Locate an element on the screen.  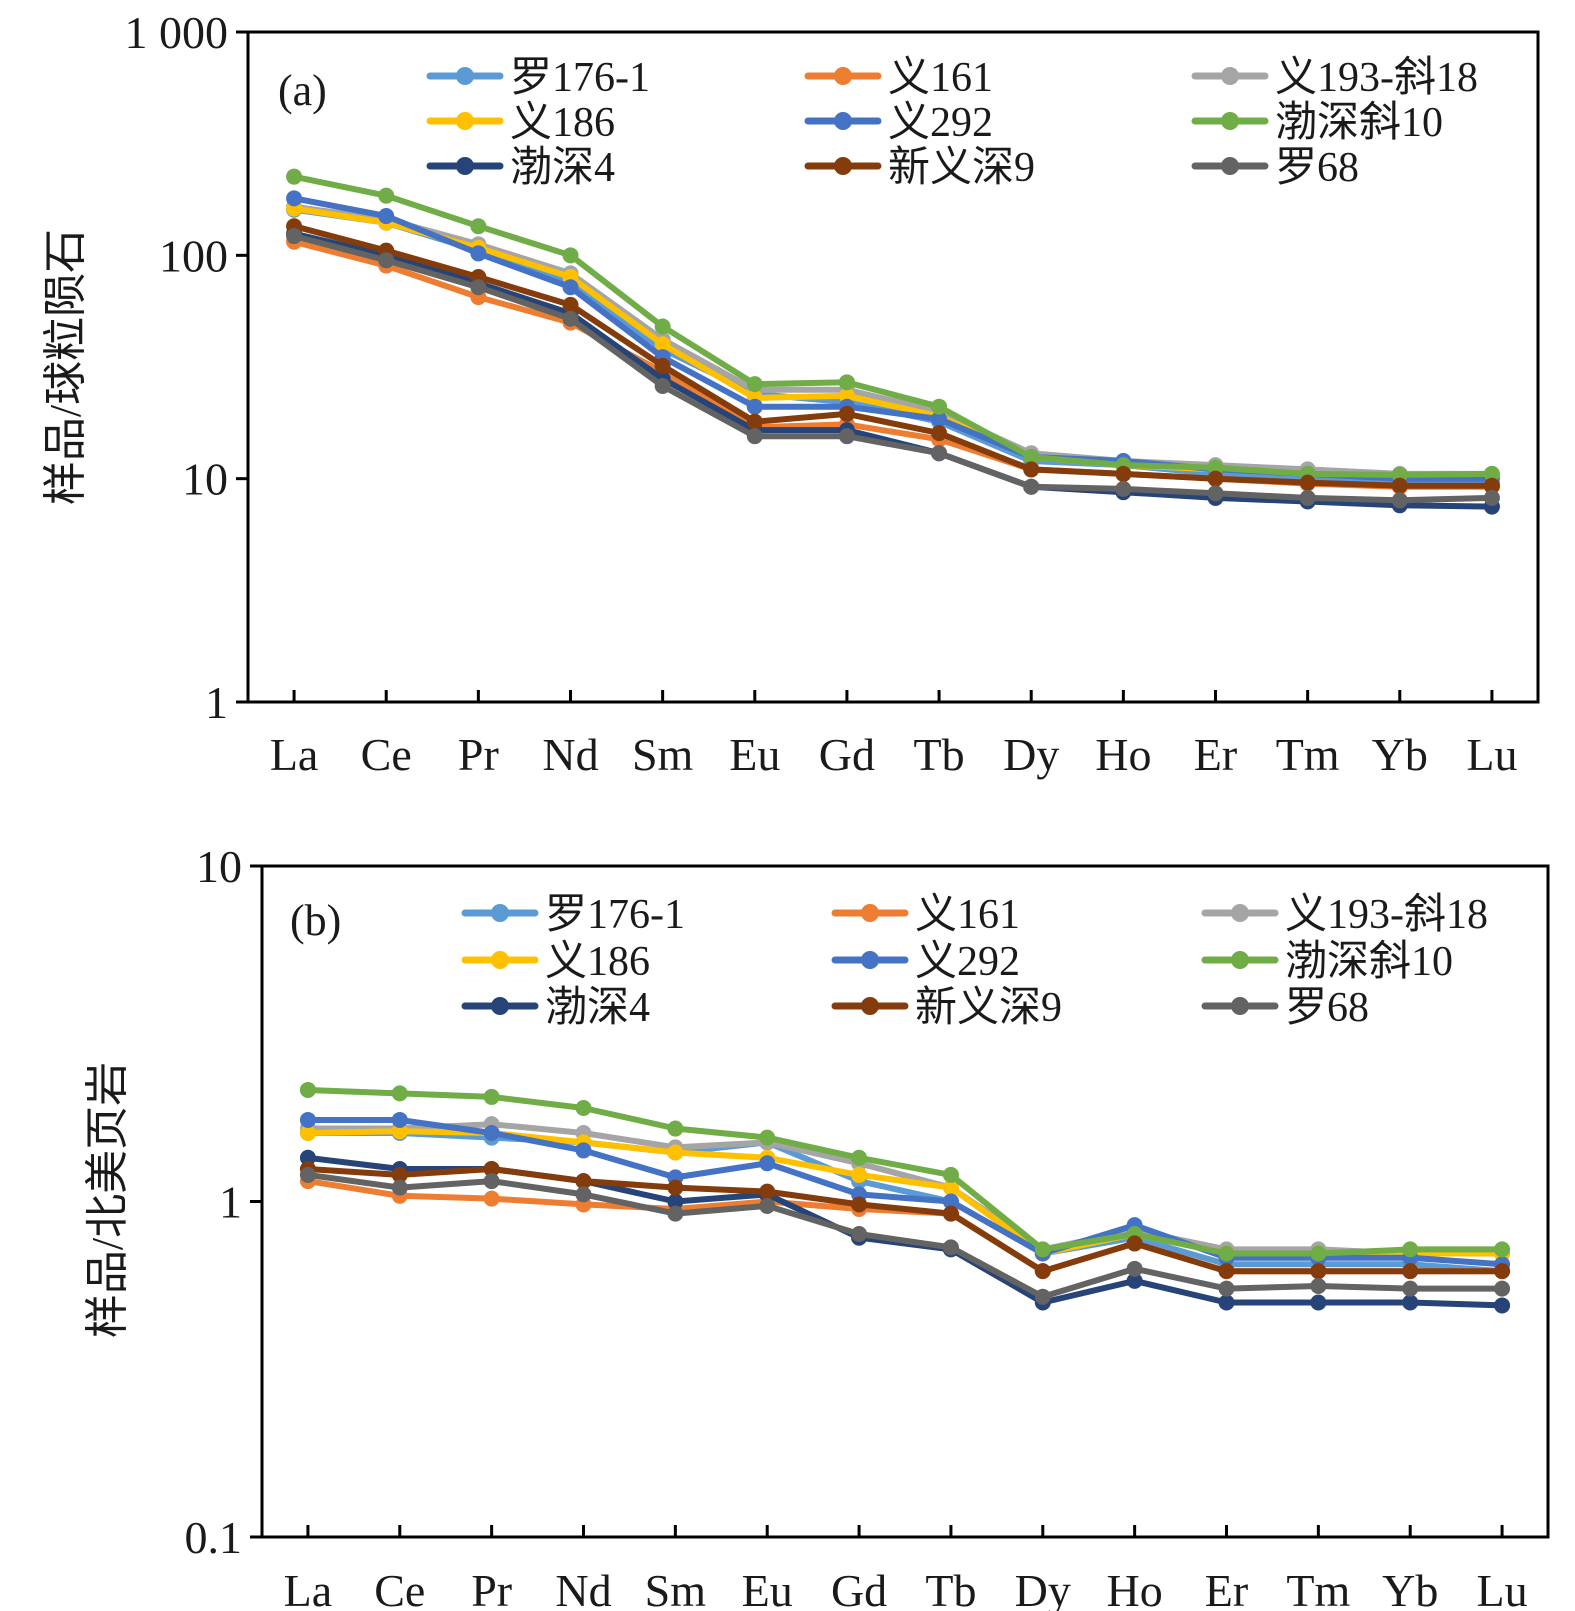
y-tick-label: 10 is located at coordinates (219, 866).